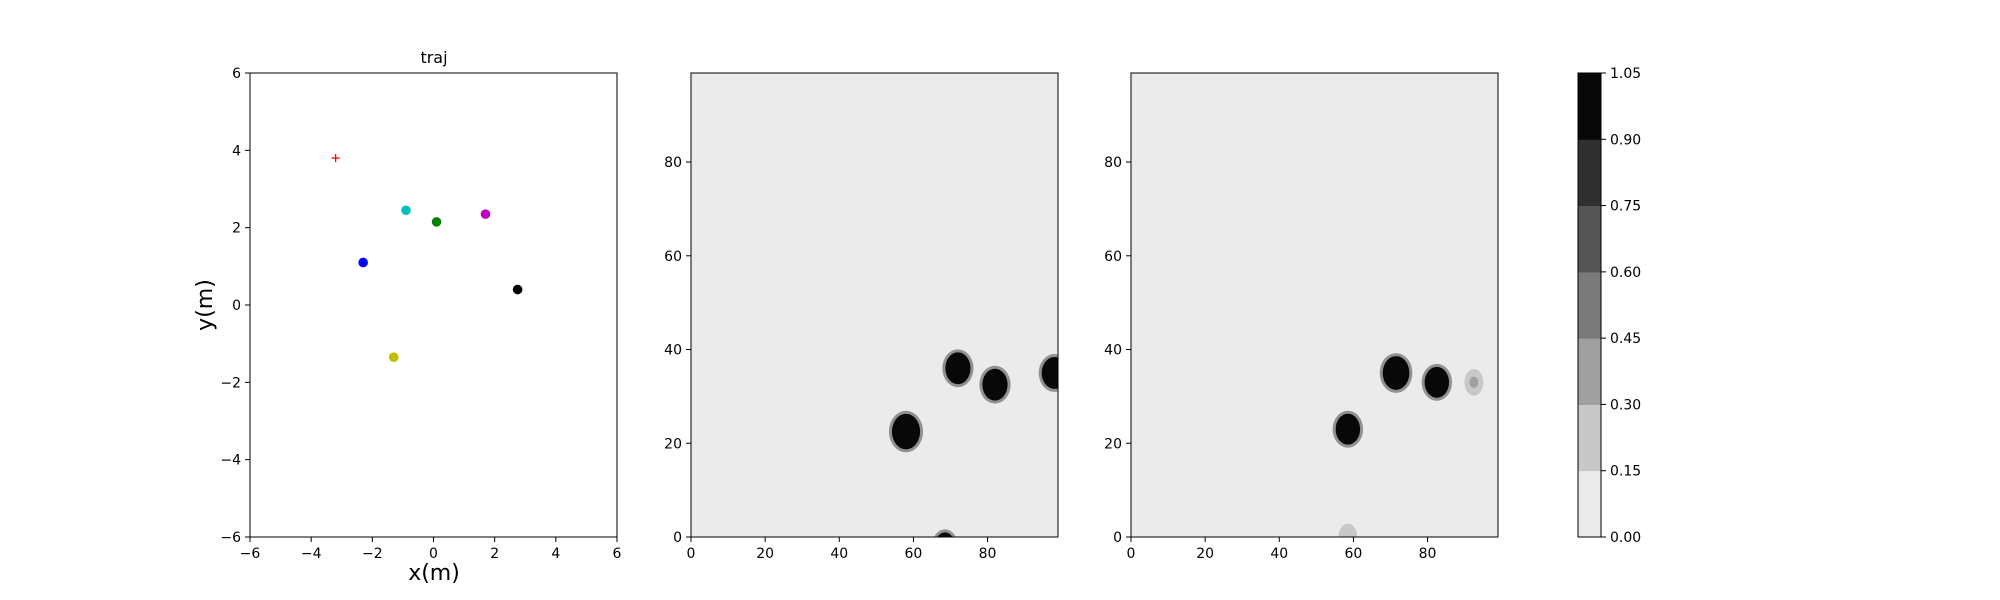 Image resolution: width=2000 pixels, height=600 pixels. What do you see at coordinates (1354, 554) in the screenshot?
I see `map-b-x-tick-label: 60` at bounding box center [1354, 554].